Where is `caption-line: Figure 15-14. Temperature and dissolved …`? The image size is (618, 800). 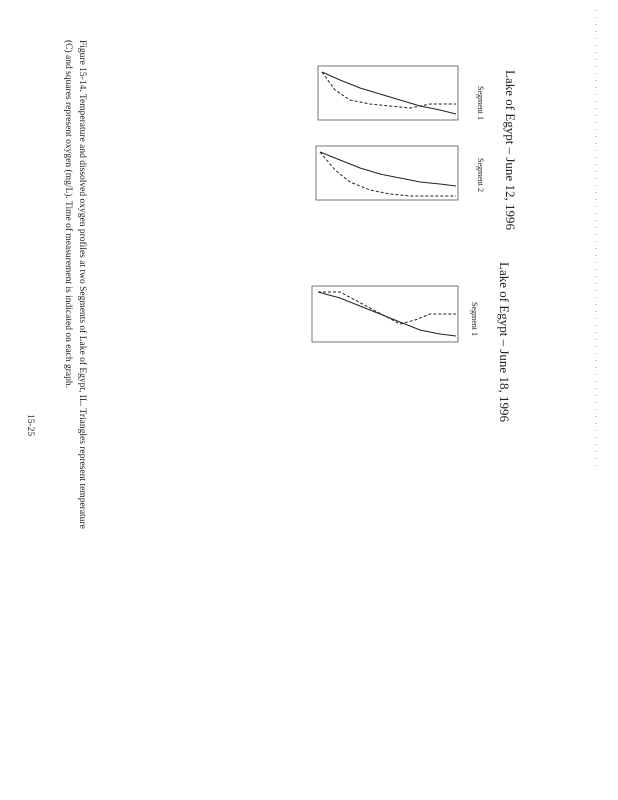
caption-line: Figure 15-14. Temperature and dissolved … is located at coordinates (82, 284).